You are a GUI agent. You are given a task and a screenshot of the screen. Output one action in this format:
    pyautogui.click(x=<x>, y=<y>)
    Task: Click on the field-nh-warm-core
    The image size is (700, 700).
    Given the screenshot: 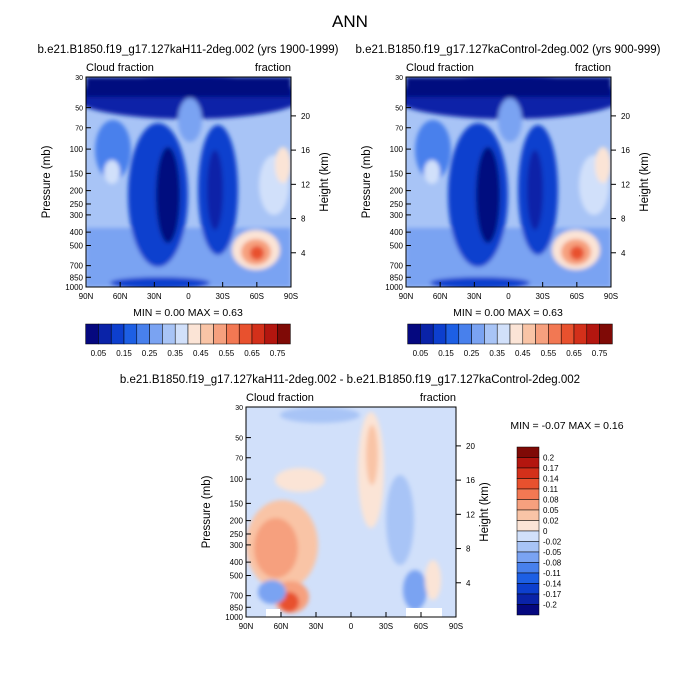 What is the action you would take?
    pyautogui.click(x=276, y=548)
    